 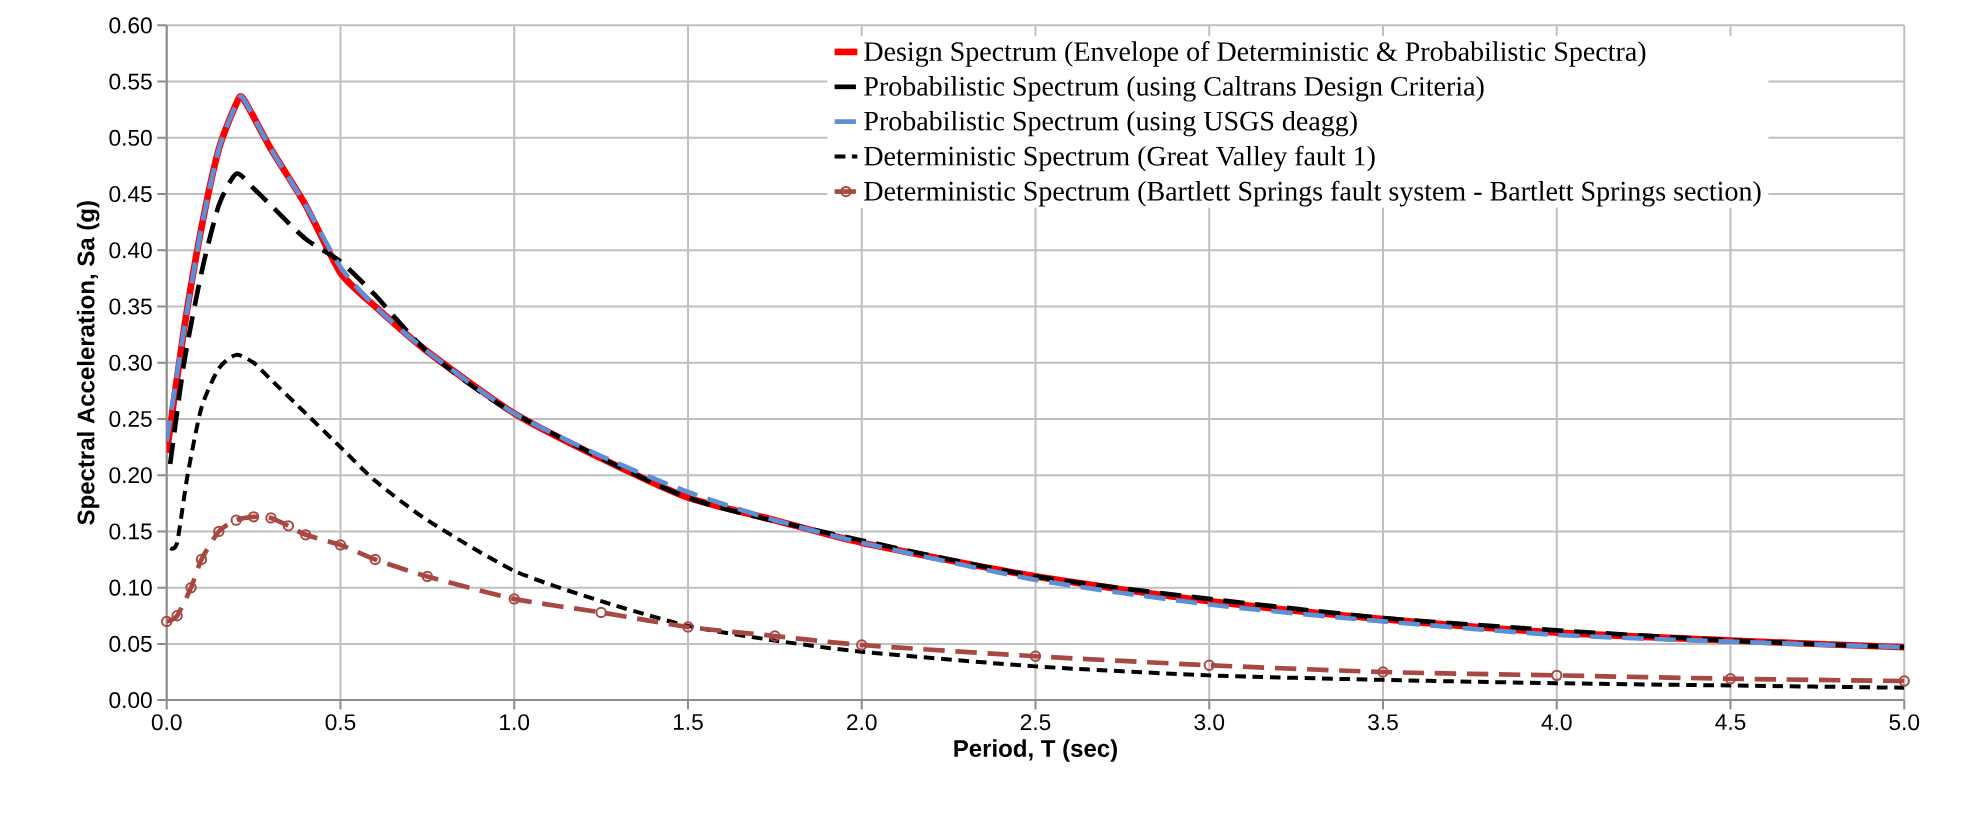 I want to click on y-tick-label: 0.60, so click(x=130, y=25).